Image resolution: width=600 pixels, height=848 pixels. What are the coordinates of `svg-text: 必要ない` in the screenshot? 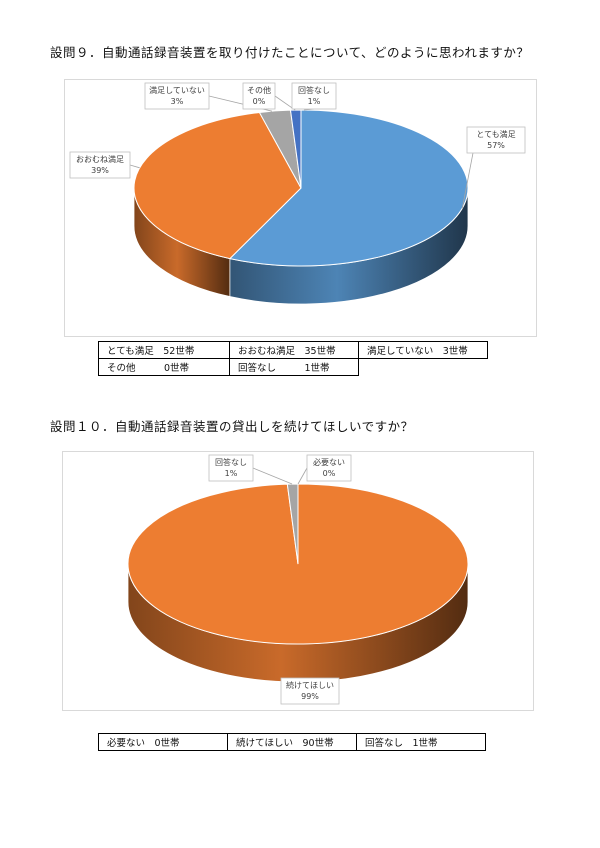 It's located at (329, 462).